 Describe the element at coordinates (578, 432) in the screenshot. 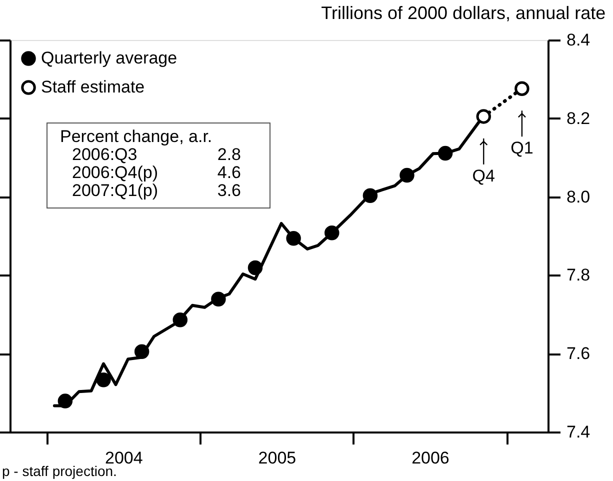

I see `y-tick-label: 7.4` at that location.